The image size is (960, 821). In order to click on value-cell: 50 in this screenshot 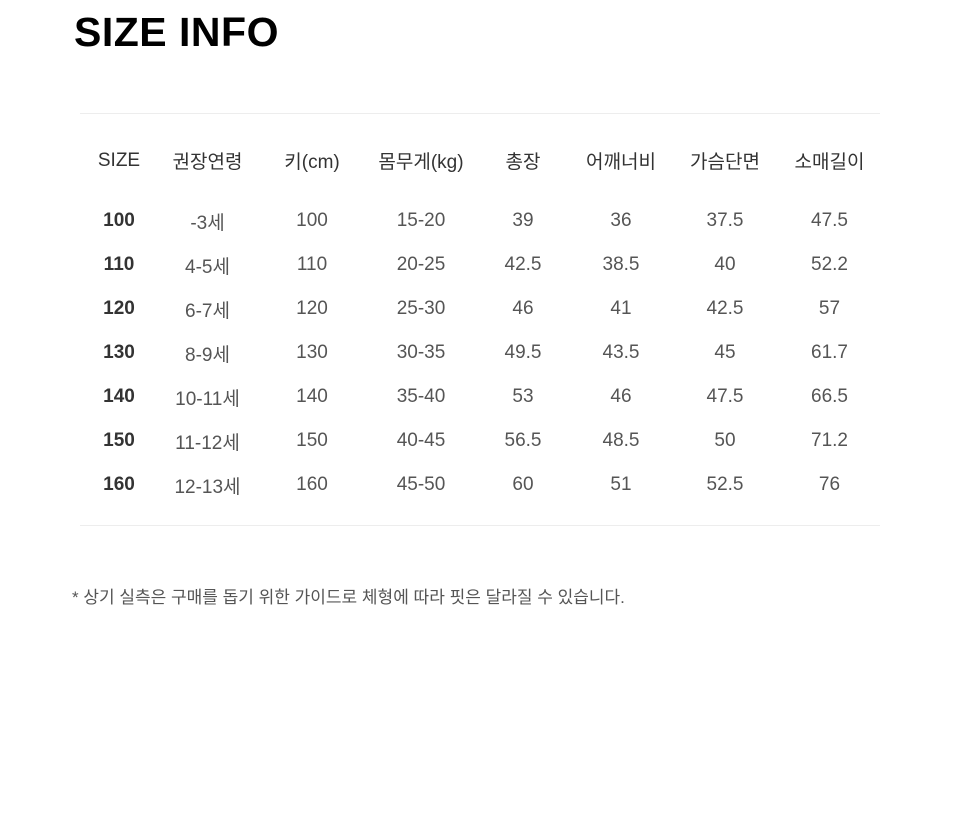, I will do `click(725, 440)`.